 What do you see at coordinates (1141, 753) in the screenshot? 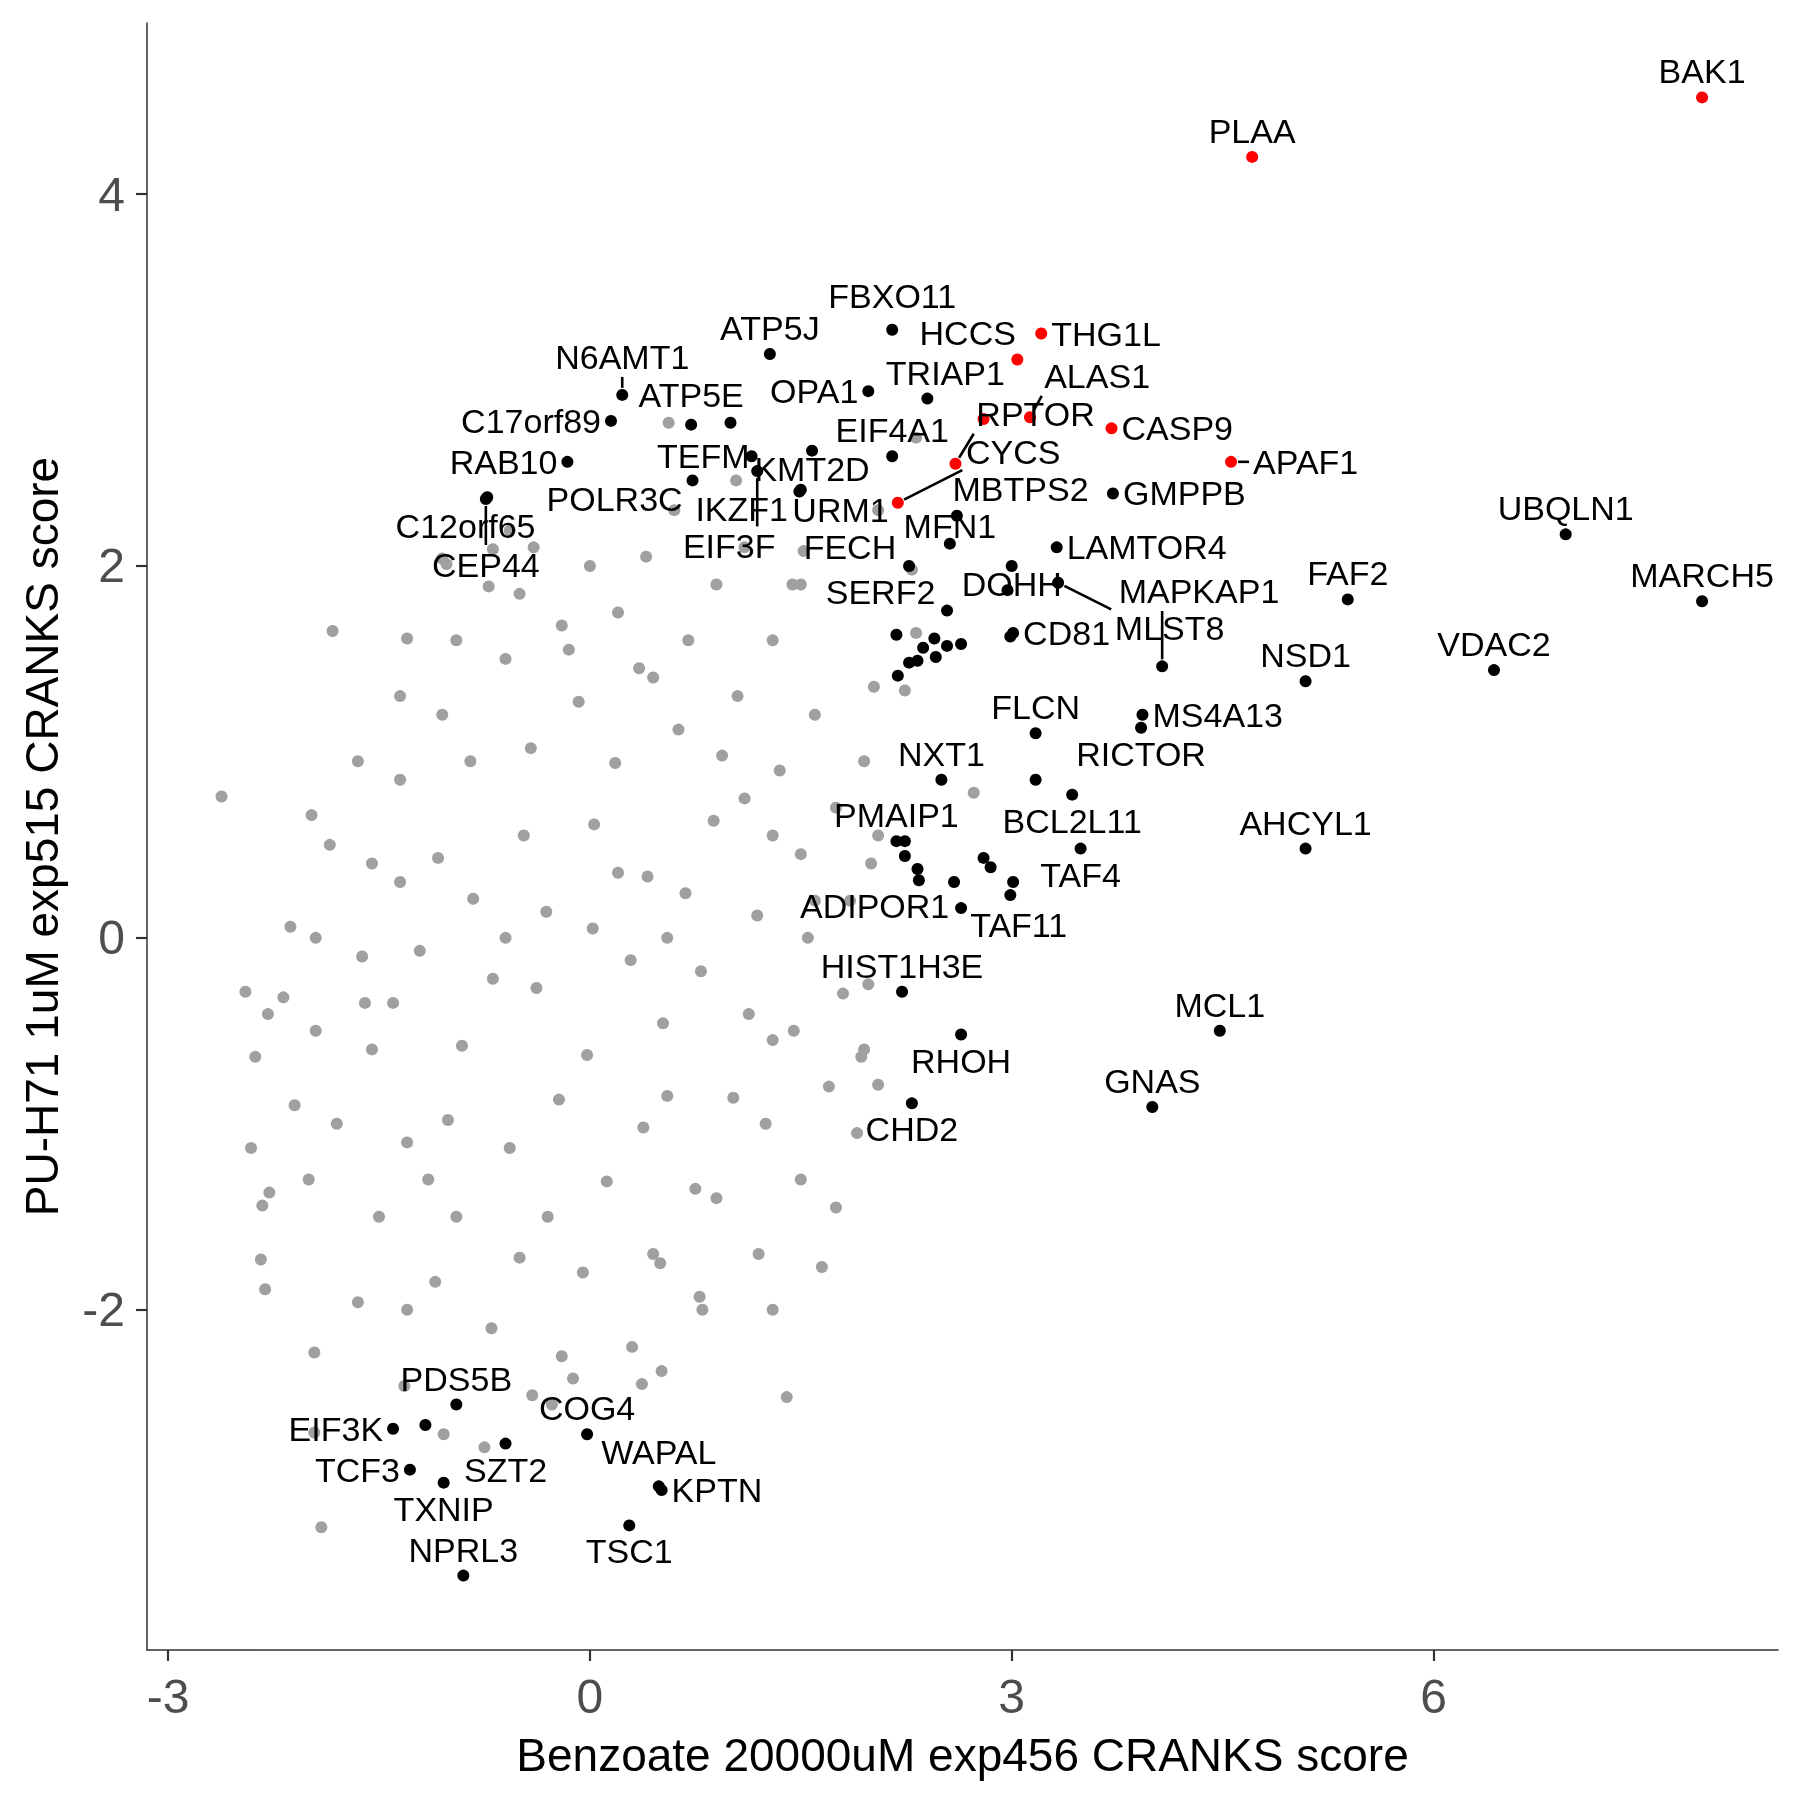
I see `annotation: RICTOR` at bounding box center [1141, 753].